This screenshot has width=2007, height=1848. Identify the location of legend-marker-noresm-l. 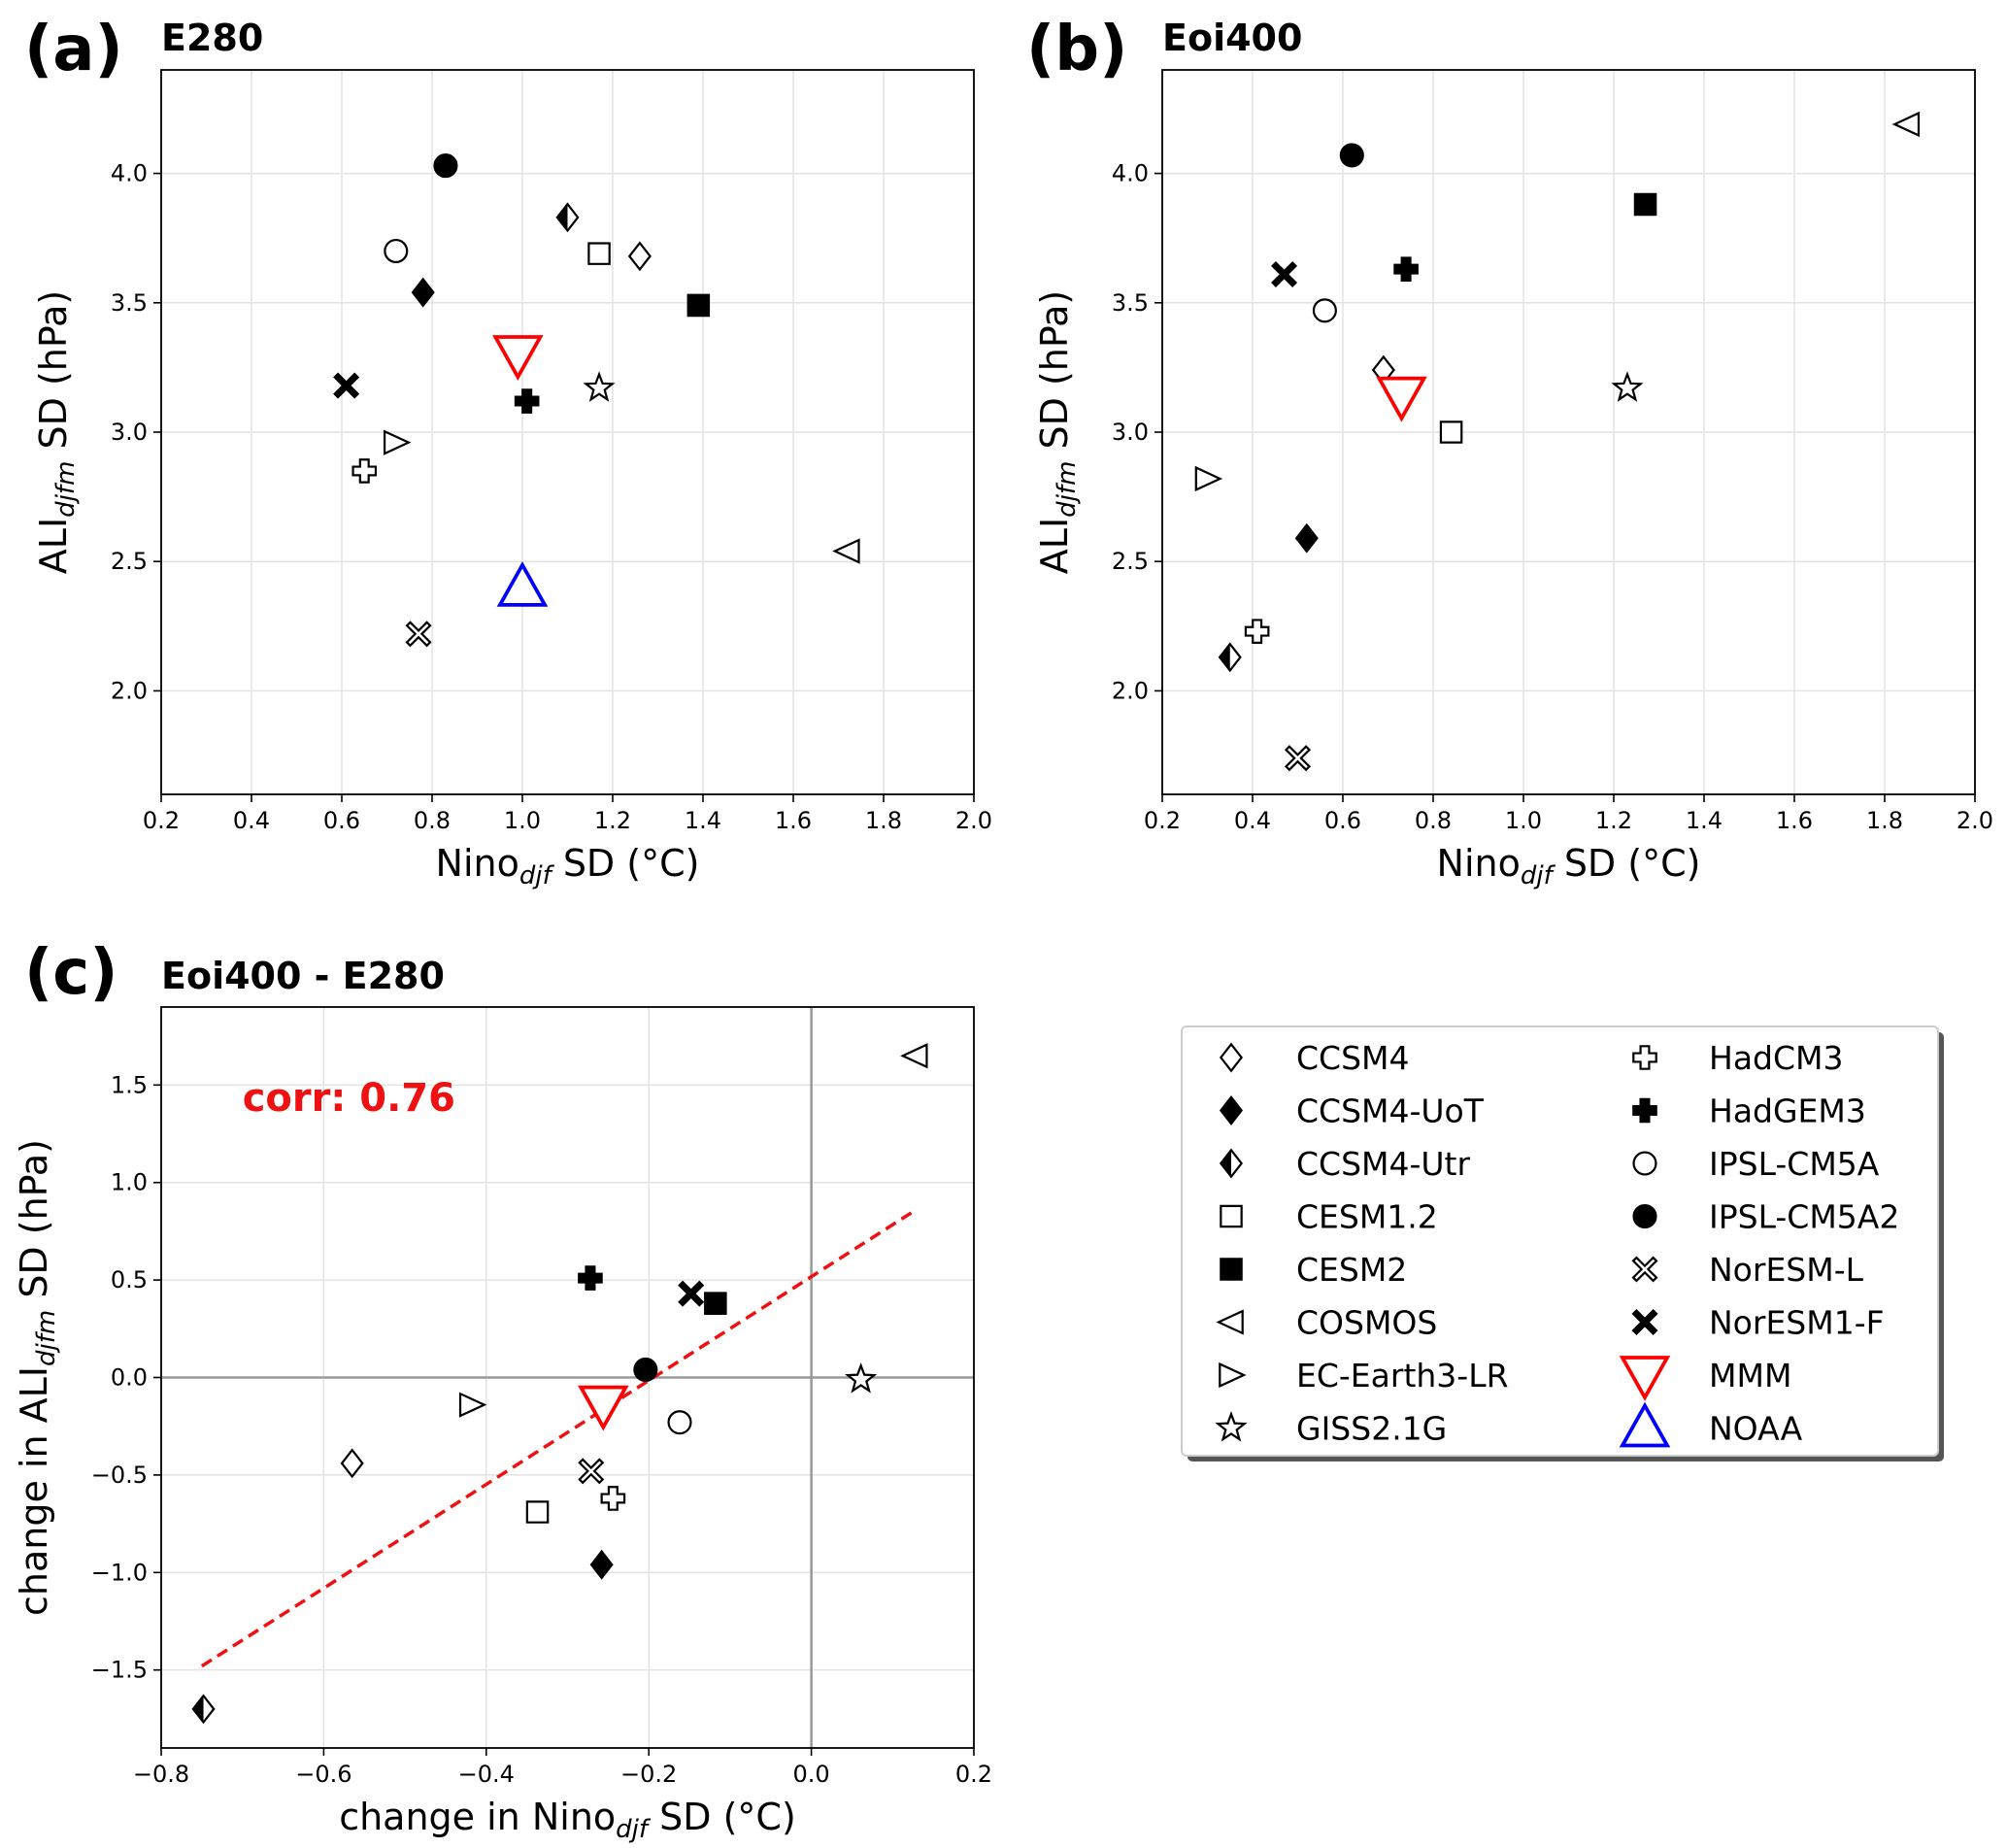
(1644, 1269).